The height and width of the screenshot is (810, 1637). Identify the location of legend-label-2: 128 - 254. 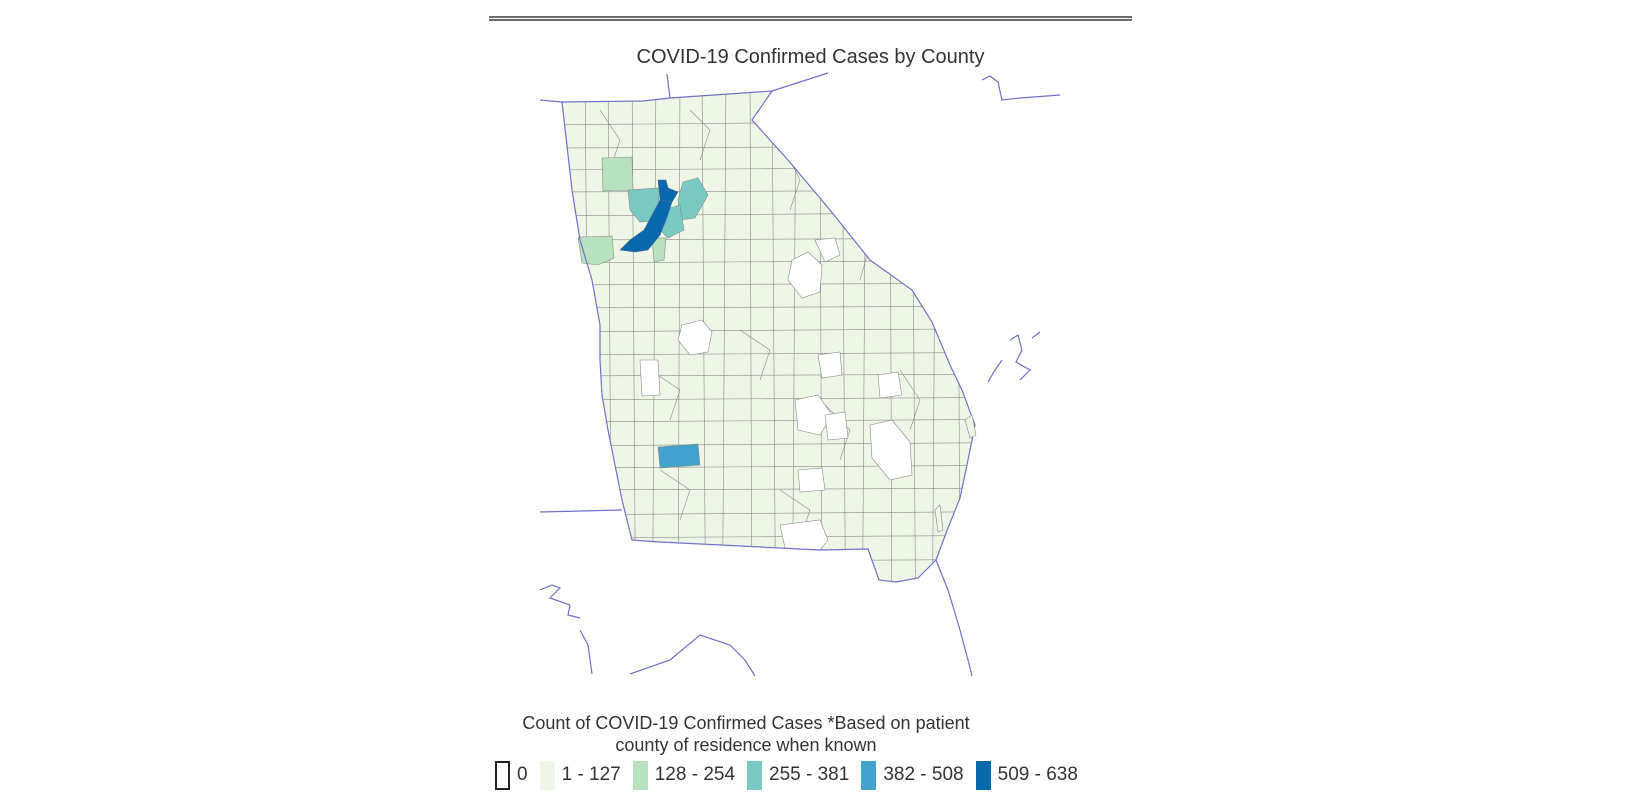
(695, 774).